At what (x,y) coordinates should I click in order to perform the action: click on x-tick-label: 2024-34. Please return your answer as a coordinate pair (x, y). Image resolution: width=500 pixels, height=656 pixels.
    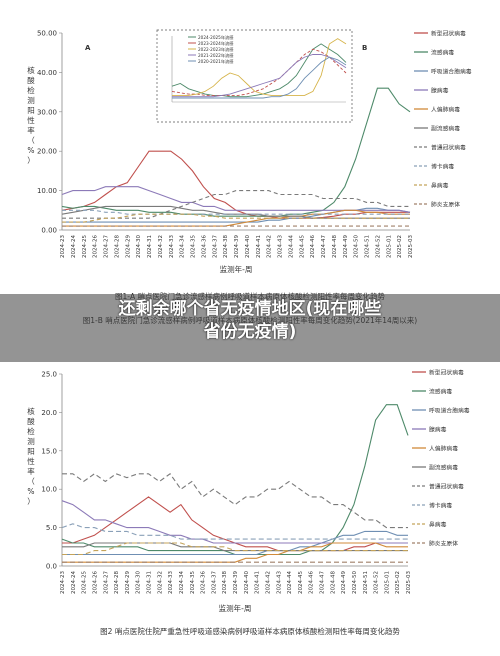
    Looking at the image, I should click on (183, 246).